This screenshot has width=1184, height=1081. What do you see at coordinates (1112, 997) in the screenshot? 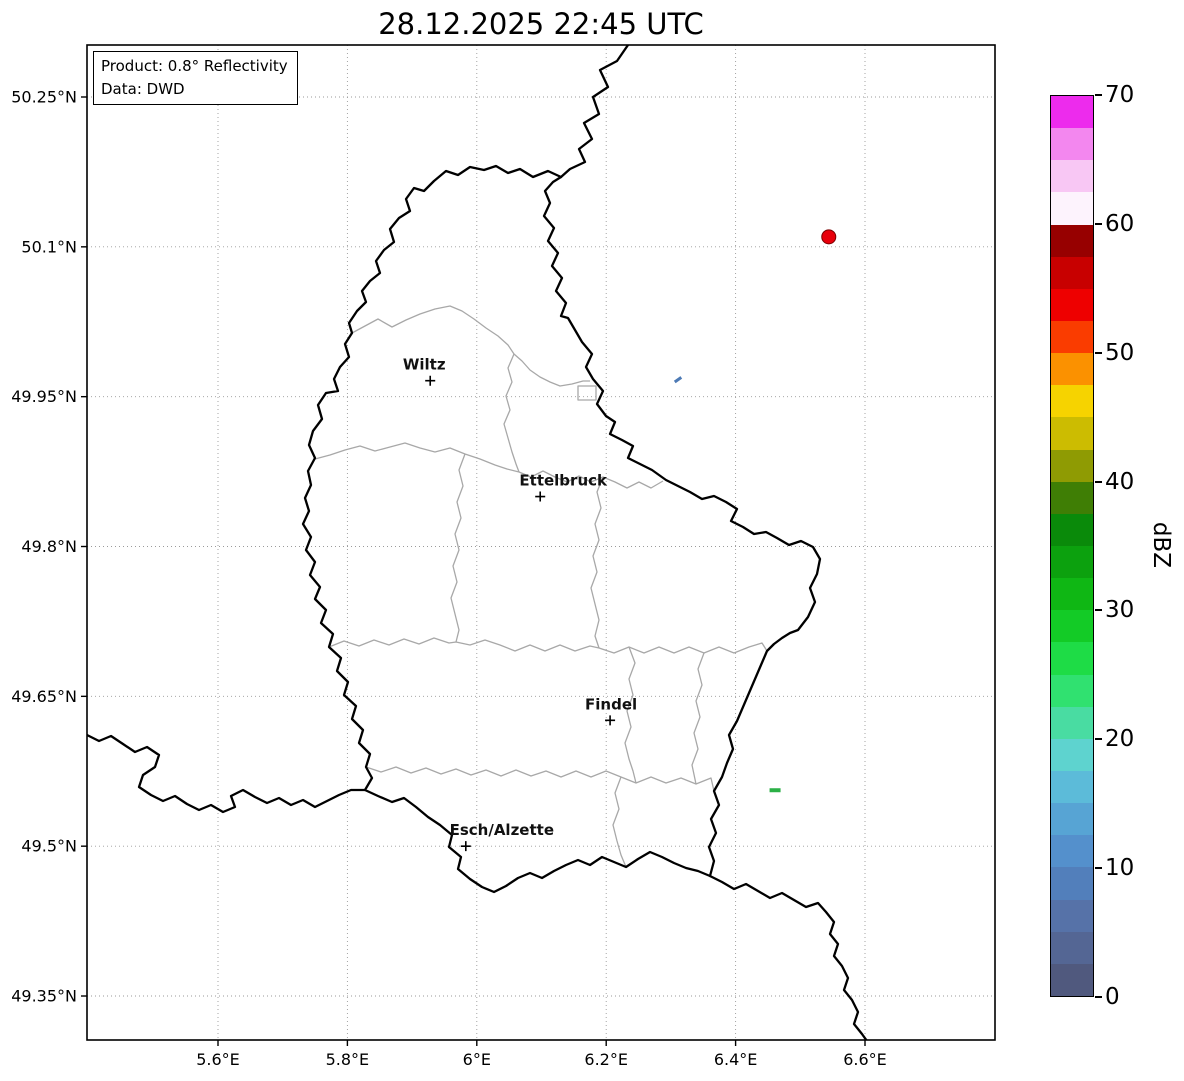
I see `colorbar-tick-label: 0` at bounding box center [1112, 997].